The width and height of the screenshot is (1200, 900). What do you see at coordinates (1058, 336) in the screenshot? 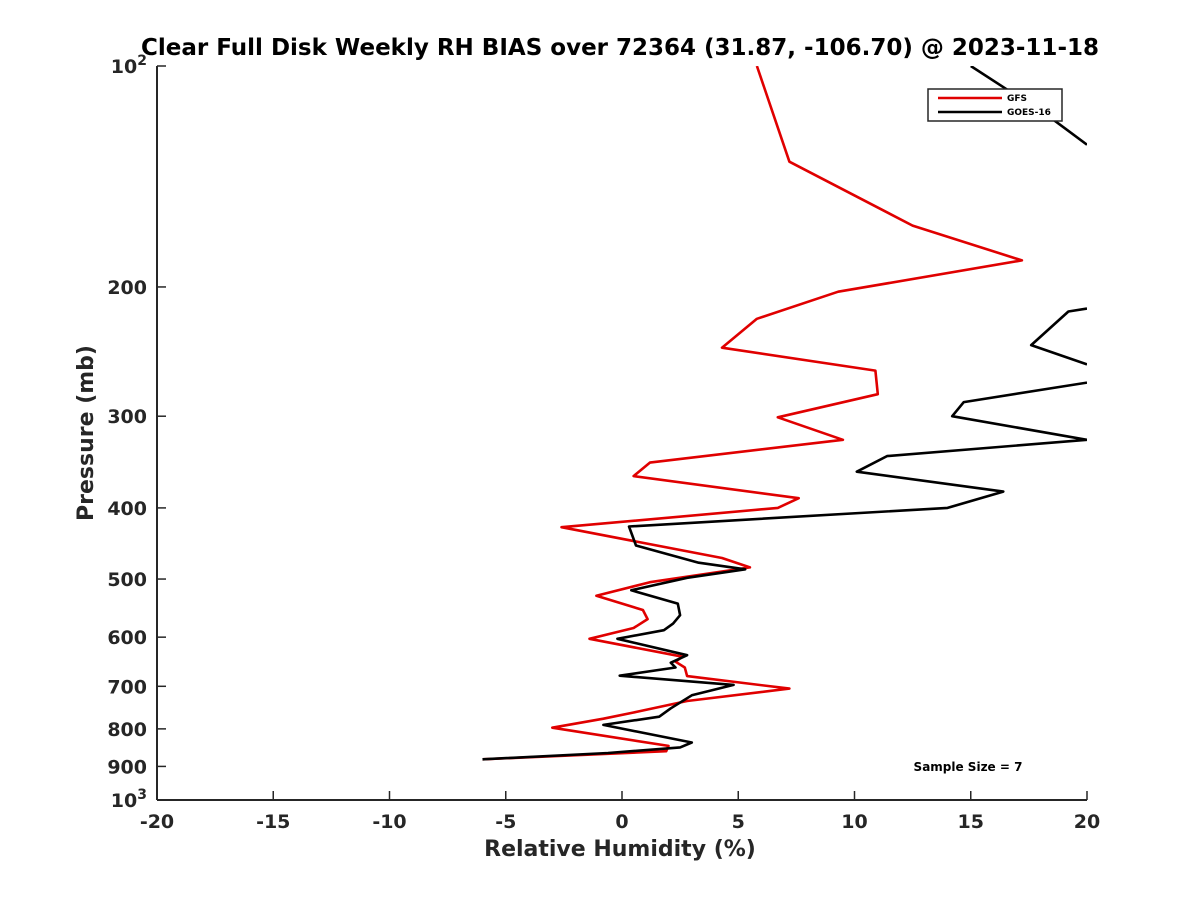
I see `series-line-goes16` at bounding box center [1058, 336].